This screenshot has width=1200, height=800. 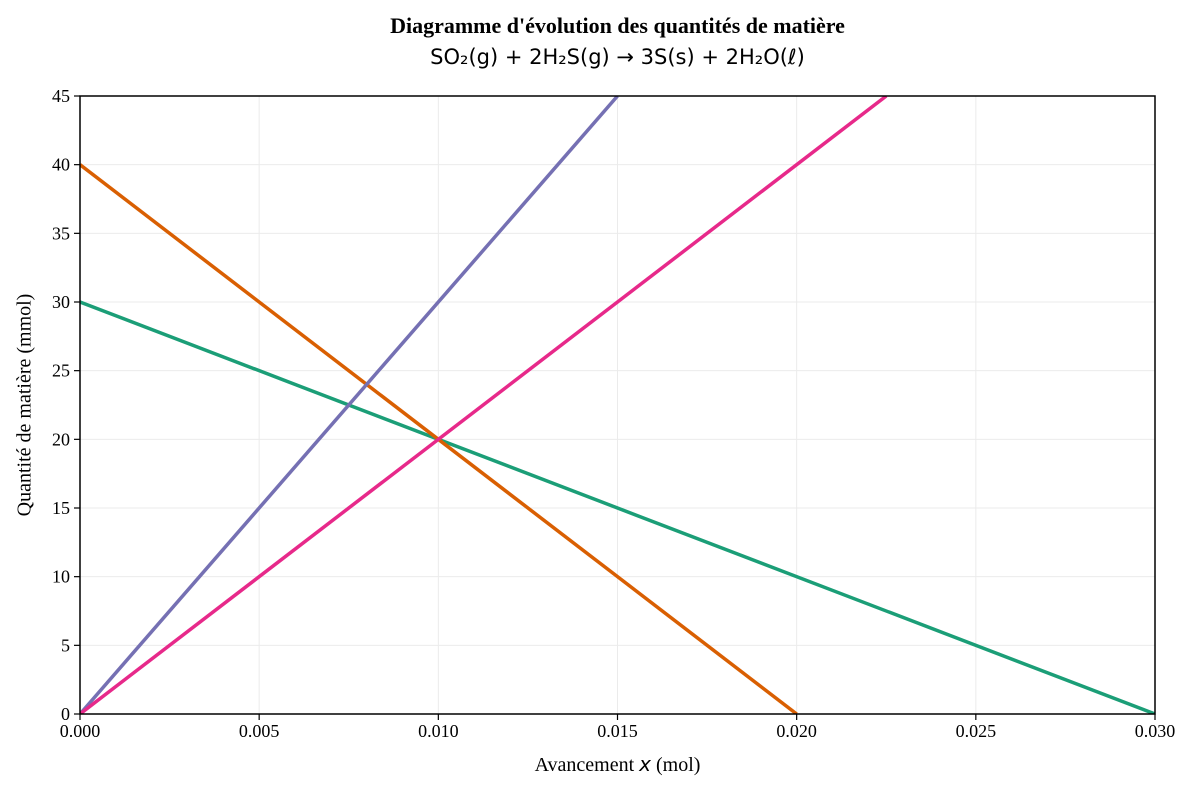 What do you see at coordinates (80, 731) in the screenshot?
I see `x-tick-label: 0.000` at bounding box center [80, 731].